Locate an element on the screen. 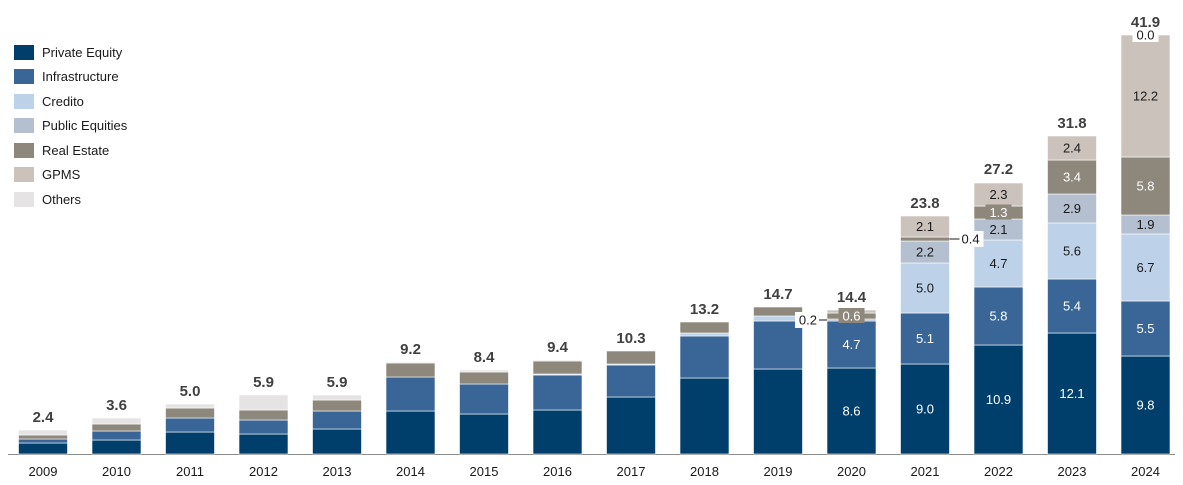  total-label-2011: 5.0 is located at coordinates (190, 391).